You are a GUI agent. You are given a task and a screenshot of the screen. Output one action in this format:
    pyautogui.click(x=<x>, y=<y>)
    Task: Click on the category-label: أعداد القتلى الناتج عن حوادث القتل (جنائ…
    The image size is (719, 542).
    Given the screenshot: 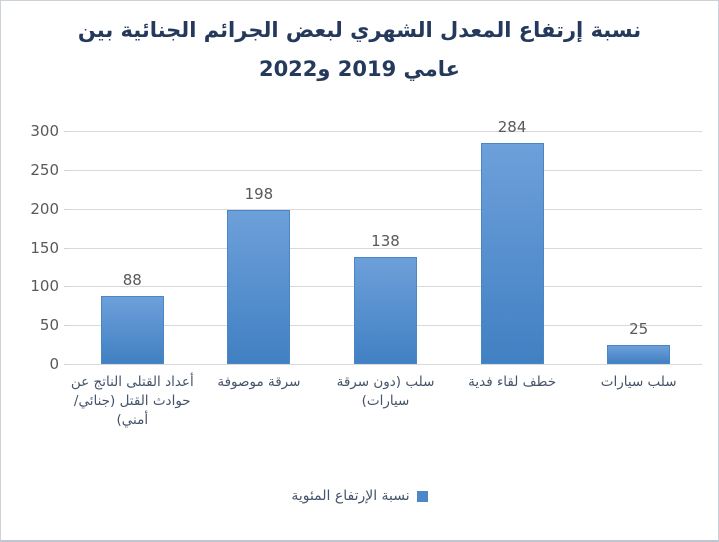 What is the action you would take?
    pyautogui.click(x=132, y=401)
    